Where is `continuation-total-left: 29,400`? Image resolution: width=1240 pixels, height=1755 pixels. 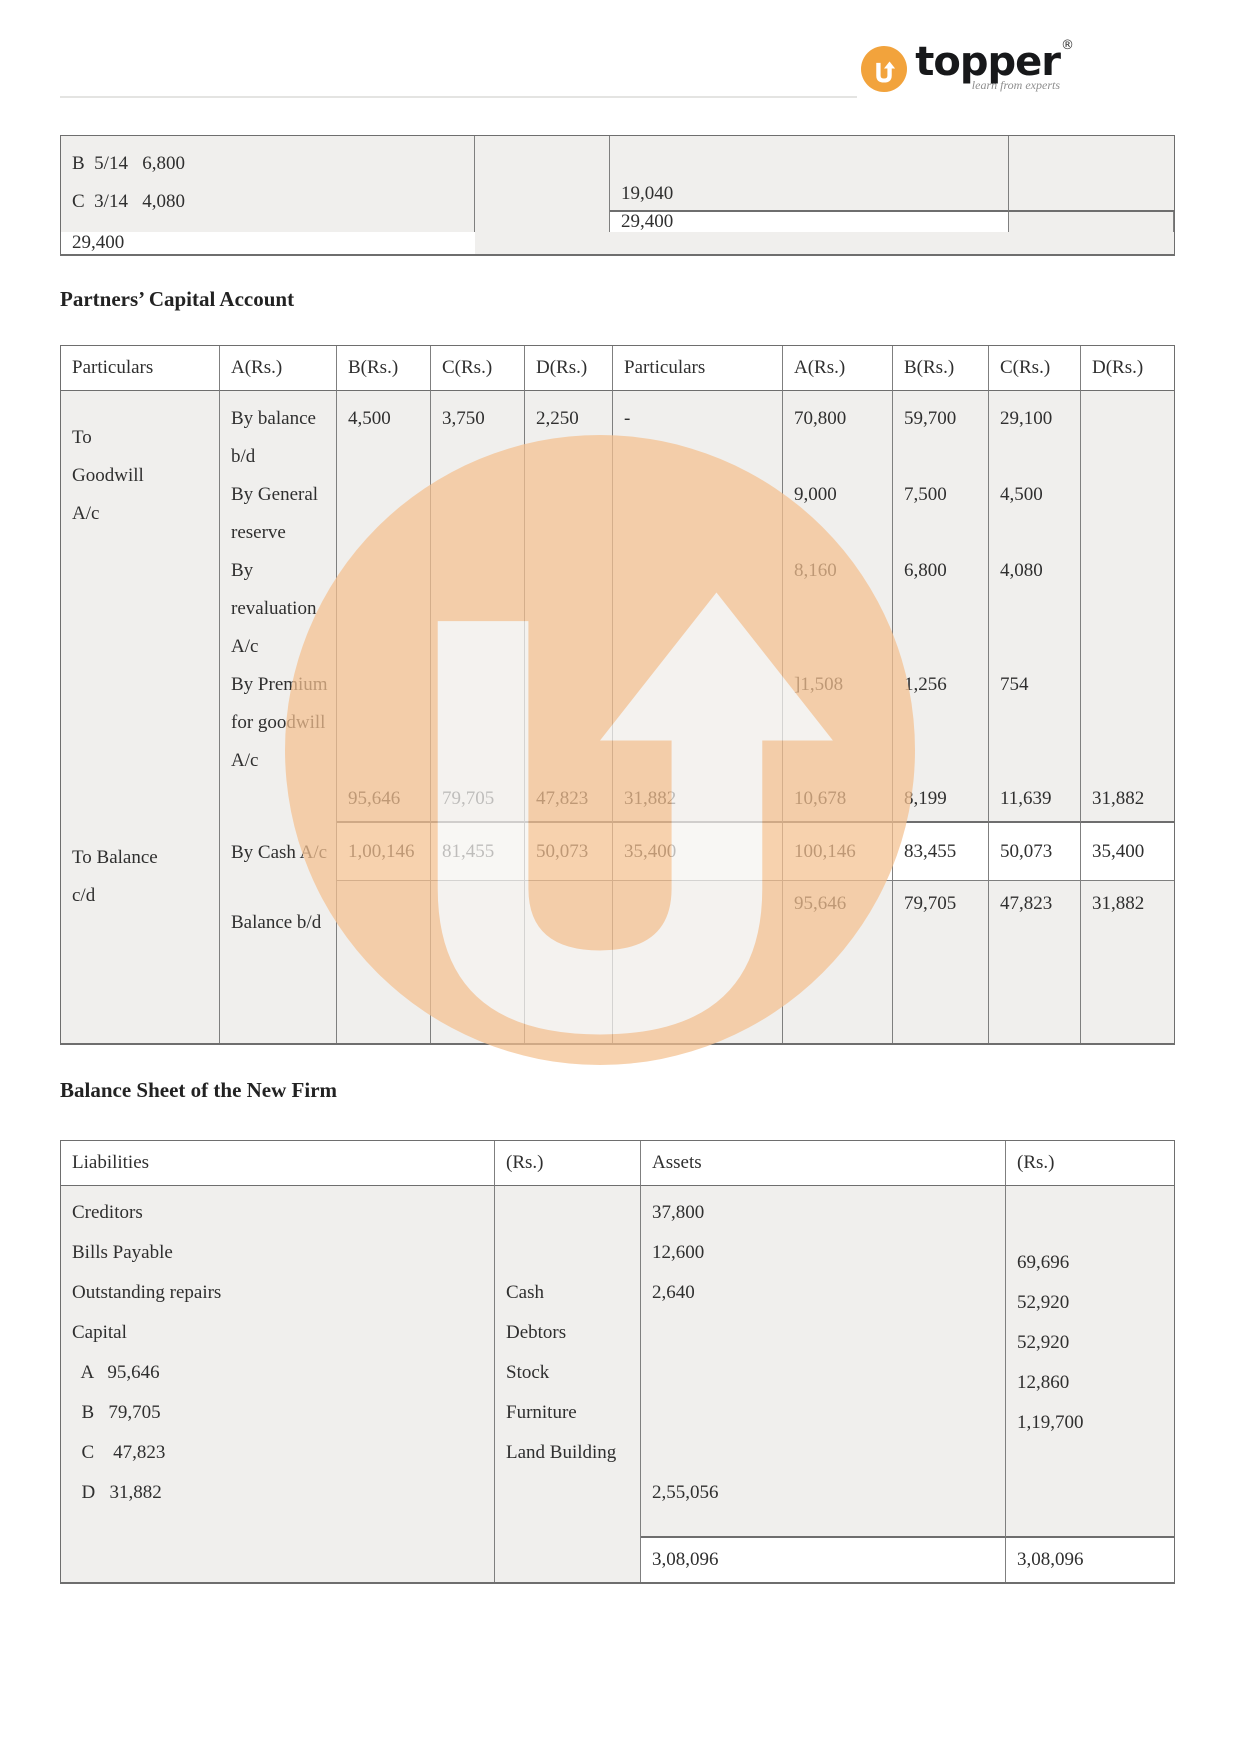 continuation-total-left: 29,400 is located at coordinates (809, 222).